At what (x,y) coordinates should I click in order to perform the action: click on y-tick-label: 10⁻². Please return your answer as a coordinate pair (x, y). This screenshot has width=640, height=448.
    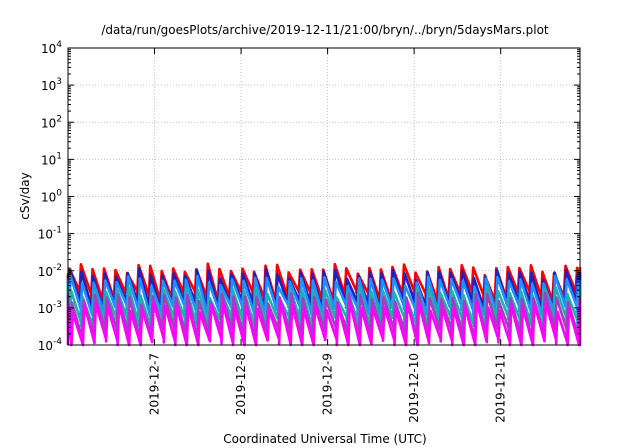
    Looking at the image, I should click on (50, 271).